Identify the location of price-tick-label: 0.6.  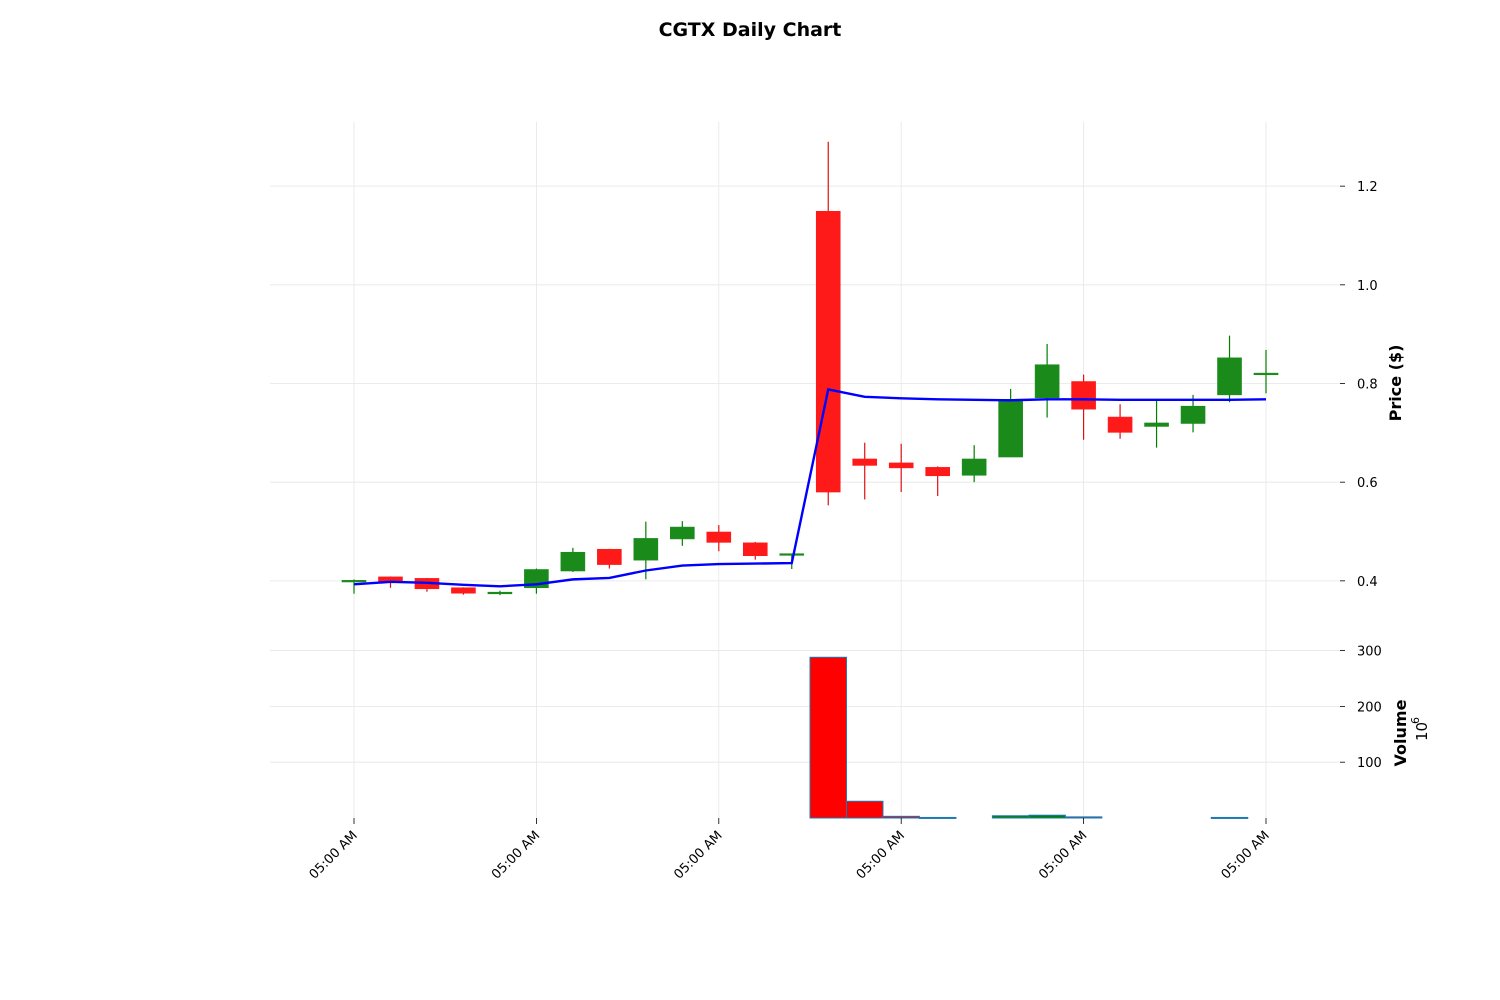
(1367, 483).